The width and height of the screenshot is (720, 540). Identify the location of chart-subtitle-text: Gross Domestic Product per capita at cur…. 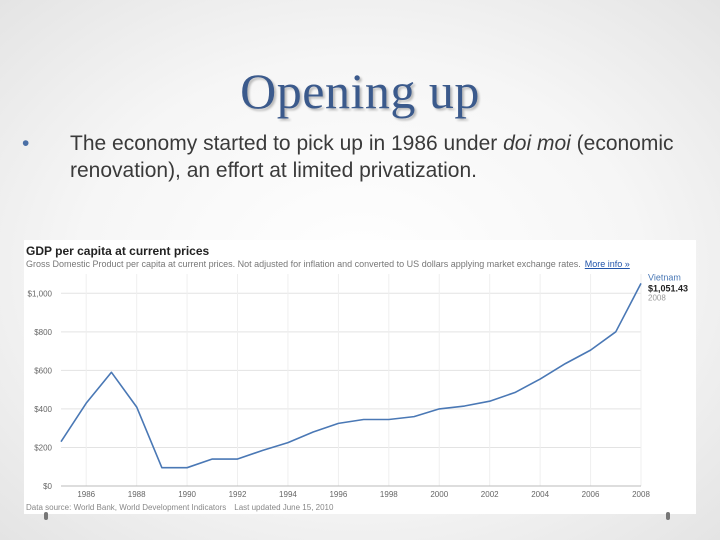
(303, 264).